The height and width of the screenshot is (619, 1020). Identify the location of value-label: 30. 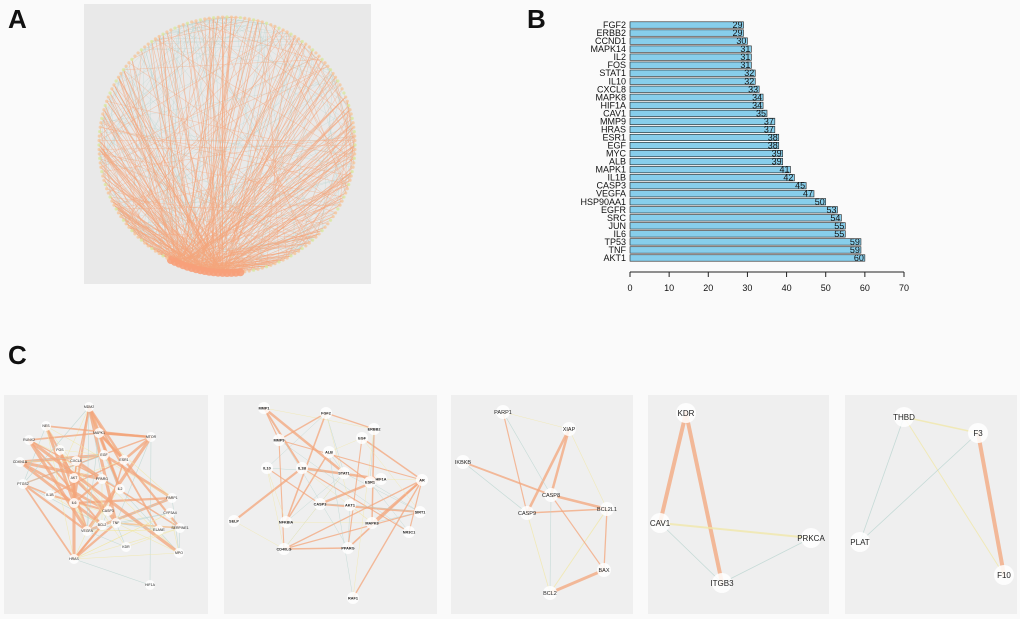
(741, 41).